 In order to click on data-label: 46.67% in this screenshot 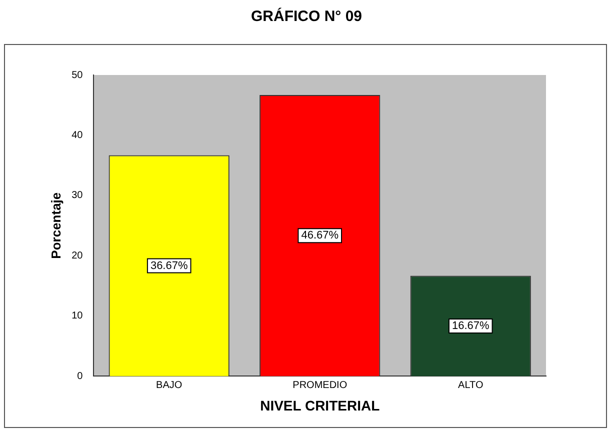, I will do `click(320, 236)`.